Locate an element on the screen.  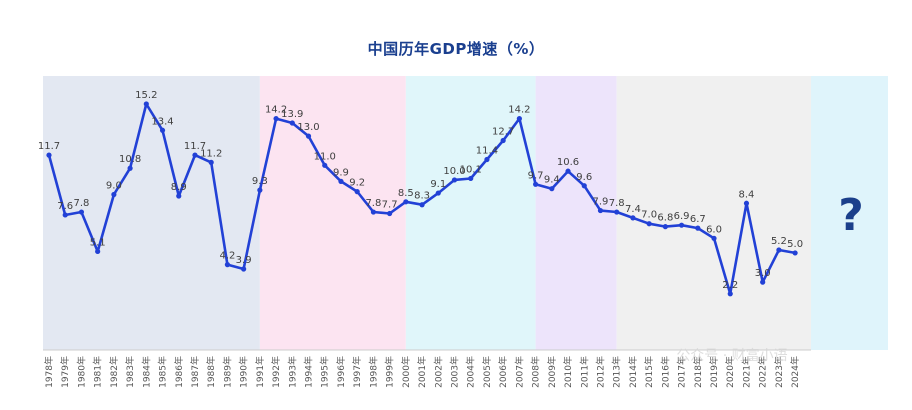
x-tick-label: 1997年 is located at coordinates (357, 372).